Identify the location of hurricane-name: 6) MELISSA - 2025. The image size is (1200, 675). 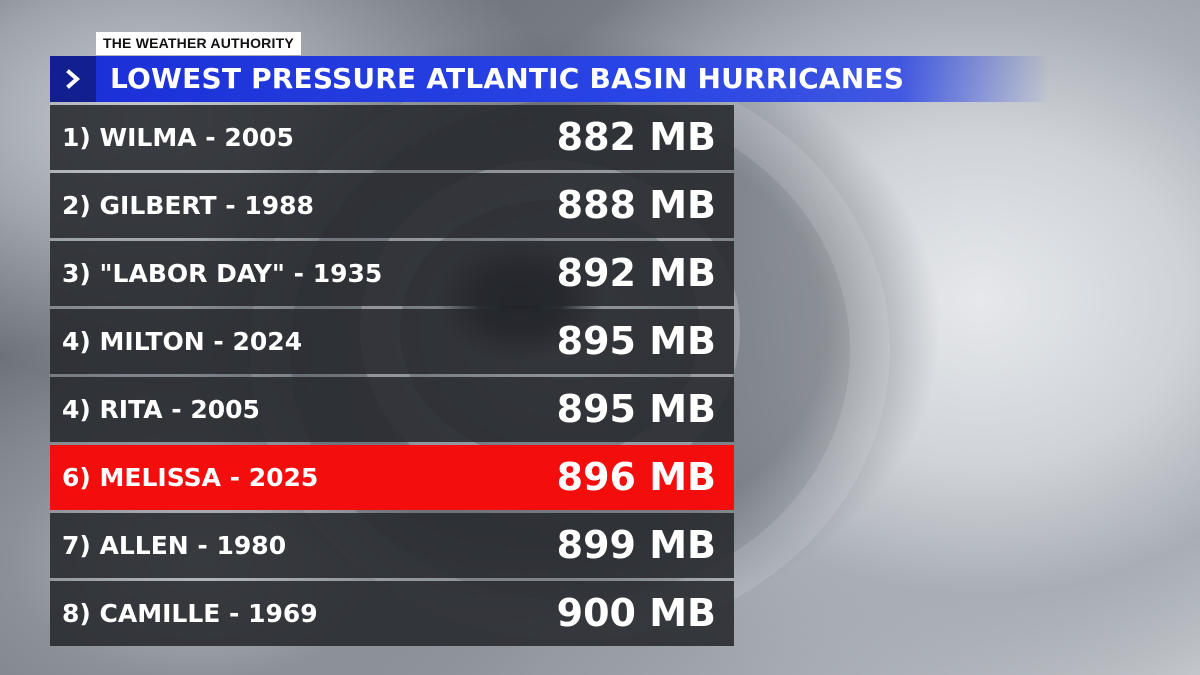
(190, 477).